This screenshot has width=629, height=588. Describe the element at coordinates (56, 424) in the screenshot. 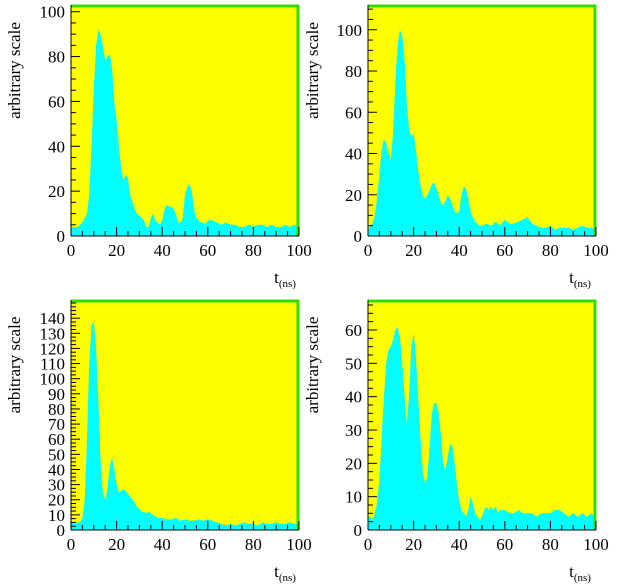

I see `y-tick-label: 70` at that location.